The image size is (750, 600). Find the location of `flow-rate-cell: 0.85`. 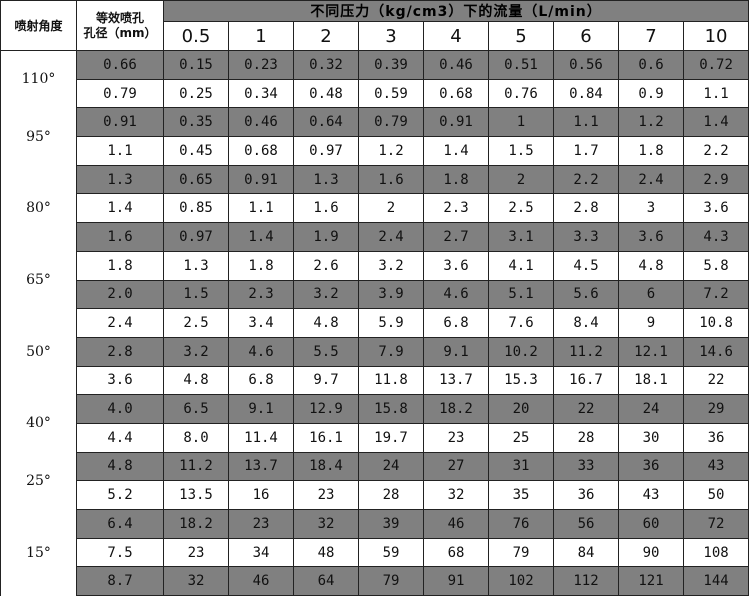

flow-rate-cell: 0.85 is located at coordinates (196, 208).